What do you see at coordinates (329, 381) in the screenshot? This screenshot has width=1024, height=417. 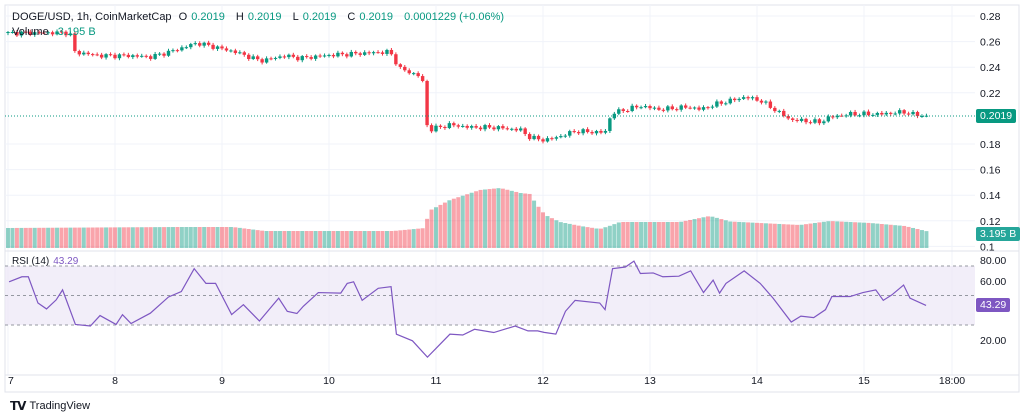 I see `time-tick-label: 10` at bounding box center [329, 381].